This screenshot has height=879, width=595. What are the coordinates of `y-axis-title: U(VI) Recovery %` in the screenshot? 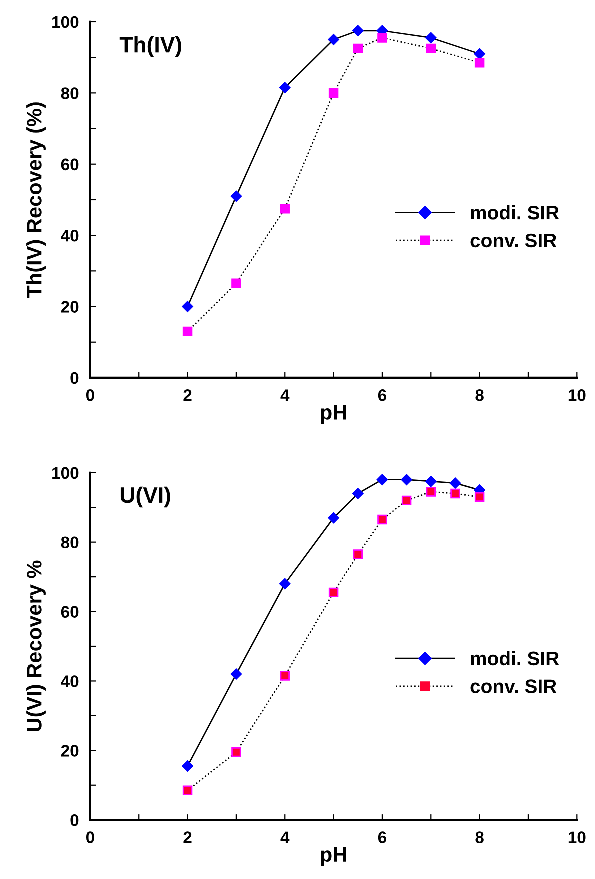 It's located at (36, 646).